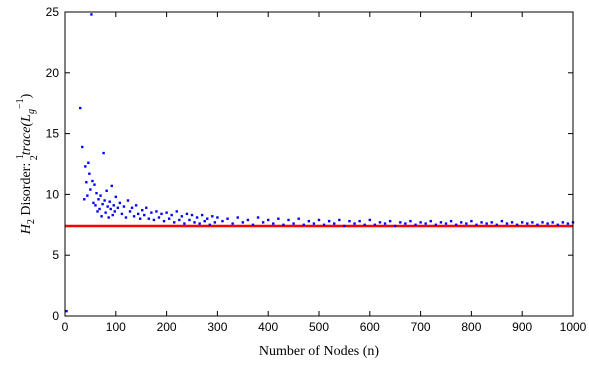  What do you see at coordinates (471, 327) in the screenshot?
I see `x-tick-label: 800` at bounding box center [471, 327].